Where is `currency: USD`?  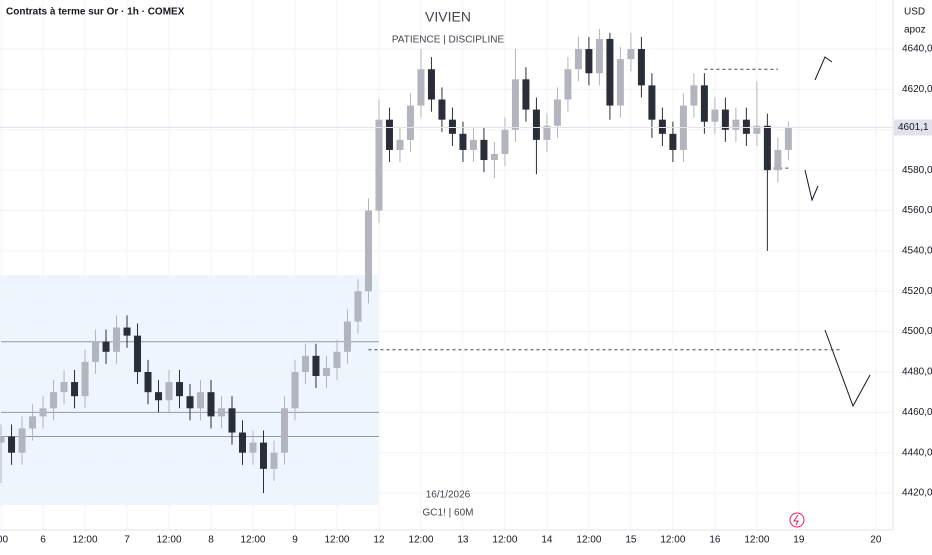 currency: USD is located at coordinates (914, 12).